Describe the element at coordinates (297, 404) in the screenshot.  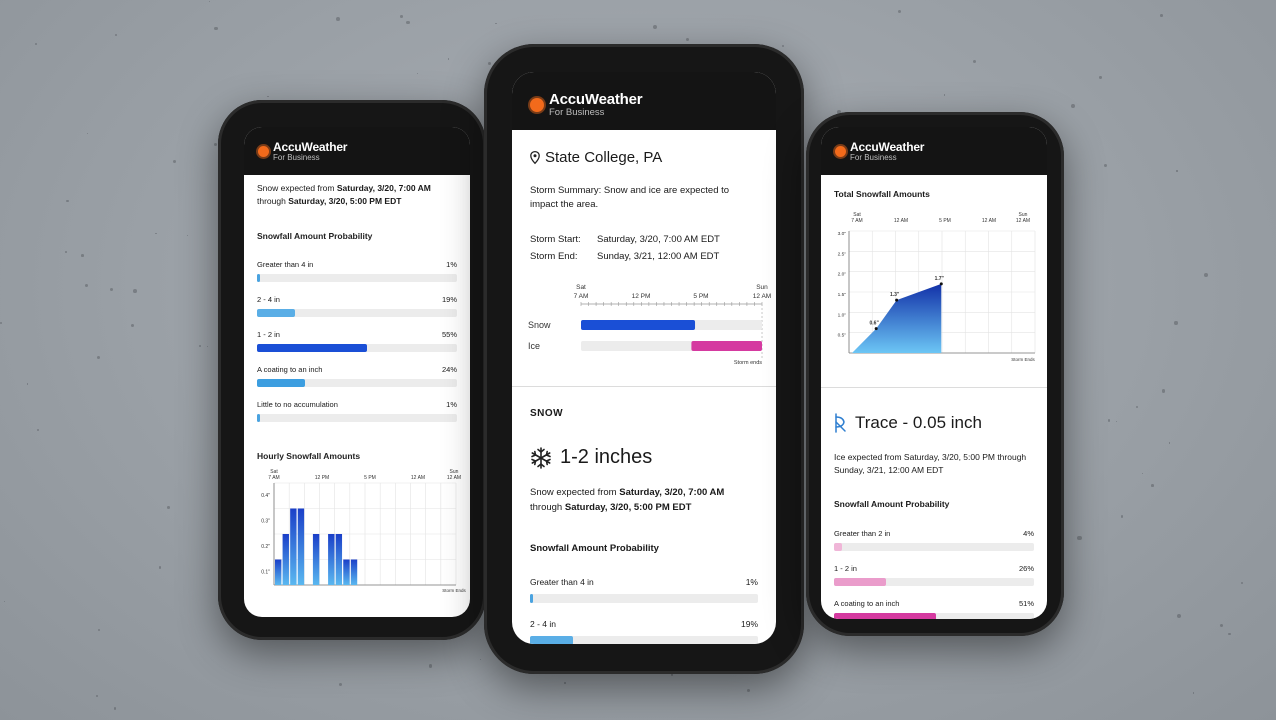
I see `probability-label: Little to no accumulation` at that location.